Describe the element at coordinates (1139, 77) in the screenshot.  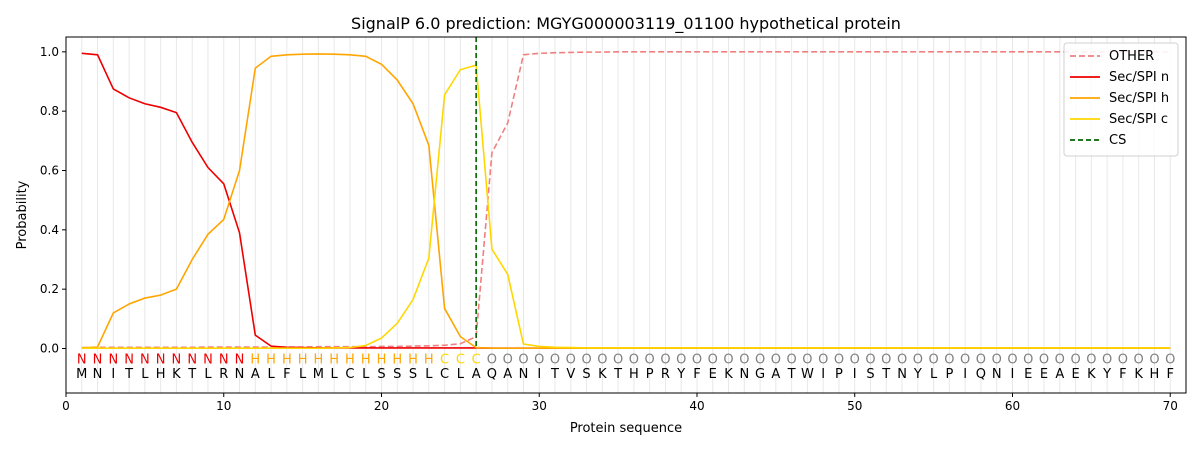
I see `legend-entry: Sec/SPI n` at that location.